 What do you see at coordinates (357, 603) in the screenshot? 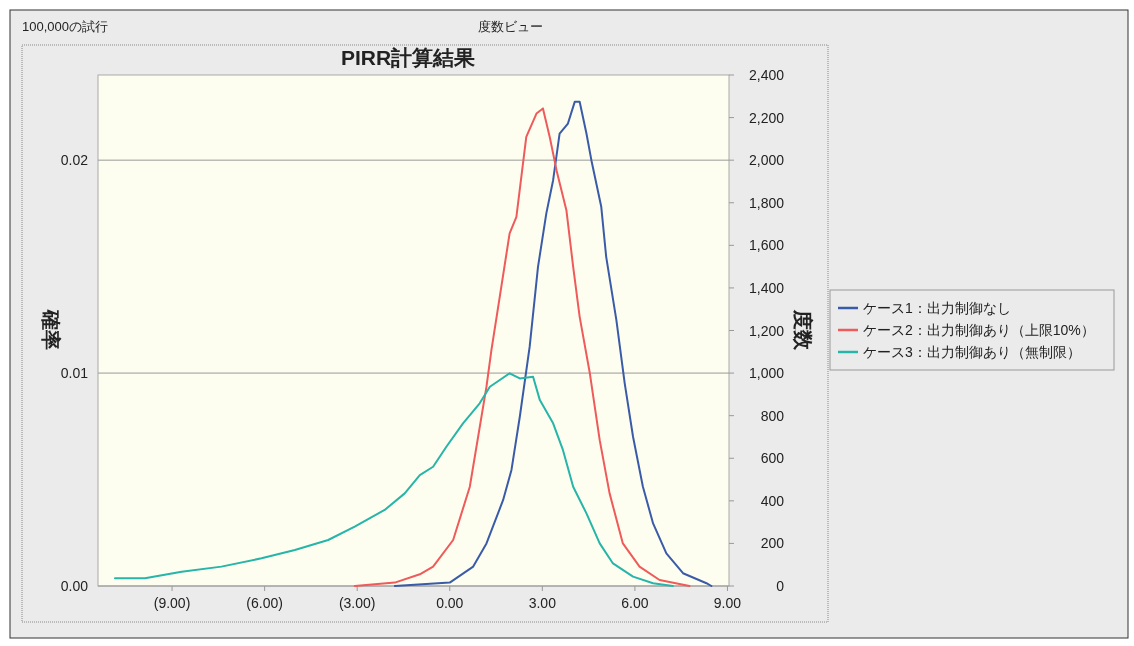
I see `x-tick-label: (3.00)` at bounding box center [357, 603].